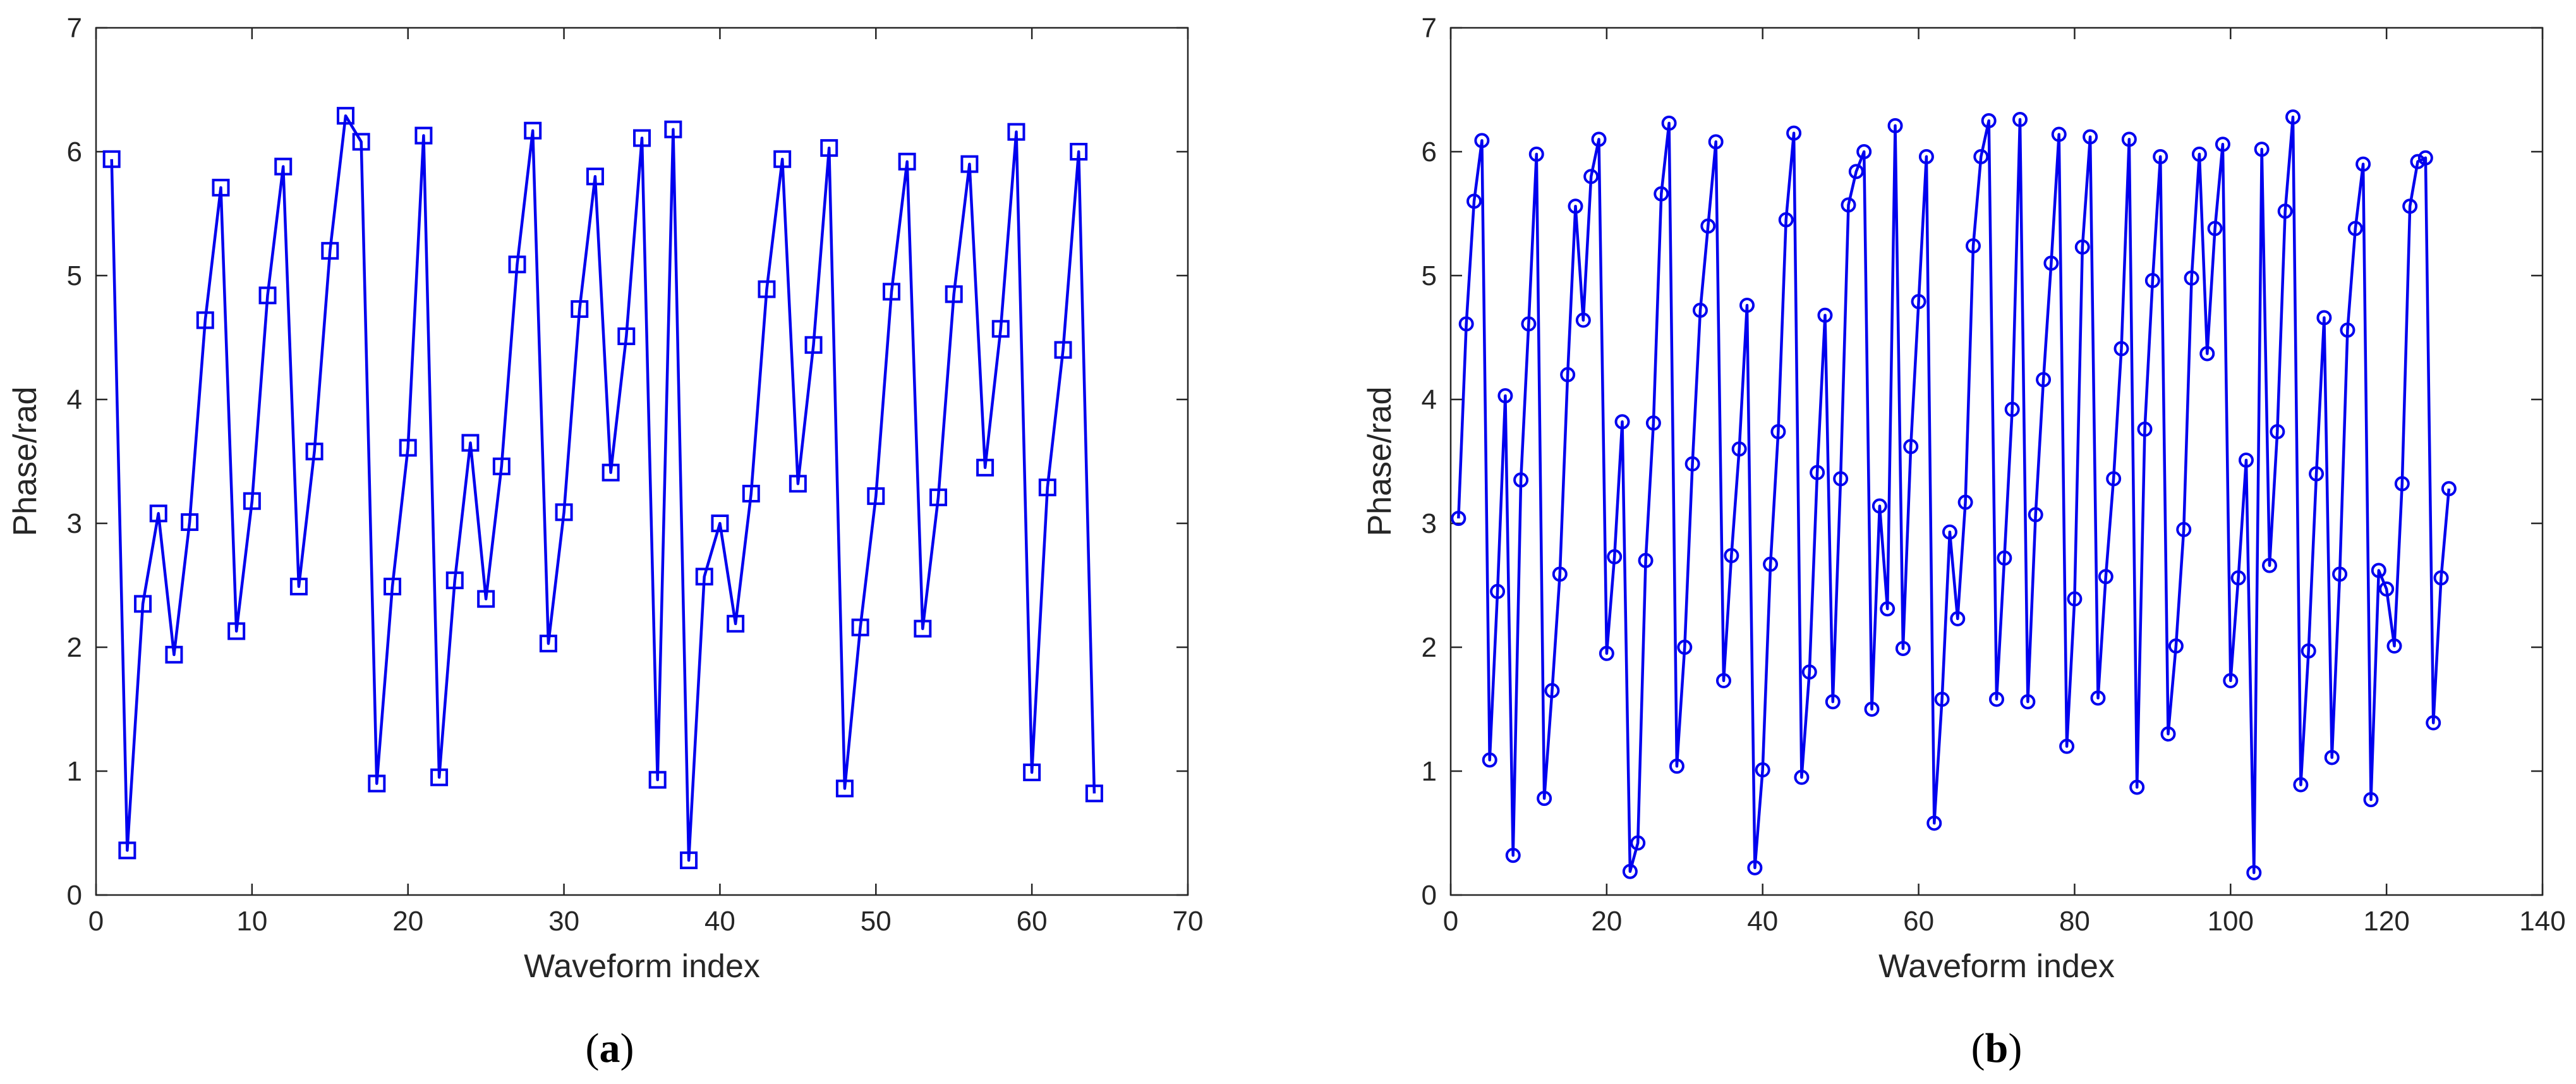  I want to click on x-tick-label: 60, so click(1032, 921).